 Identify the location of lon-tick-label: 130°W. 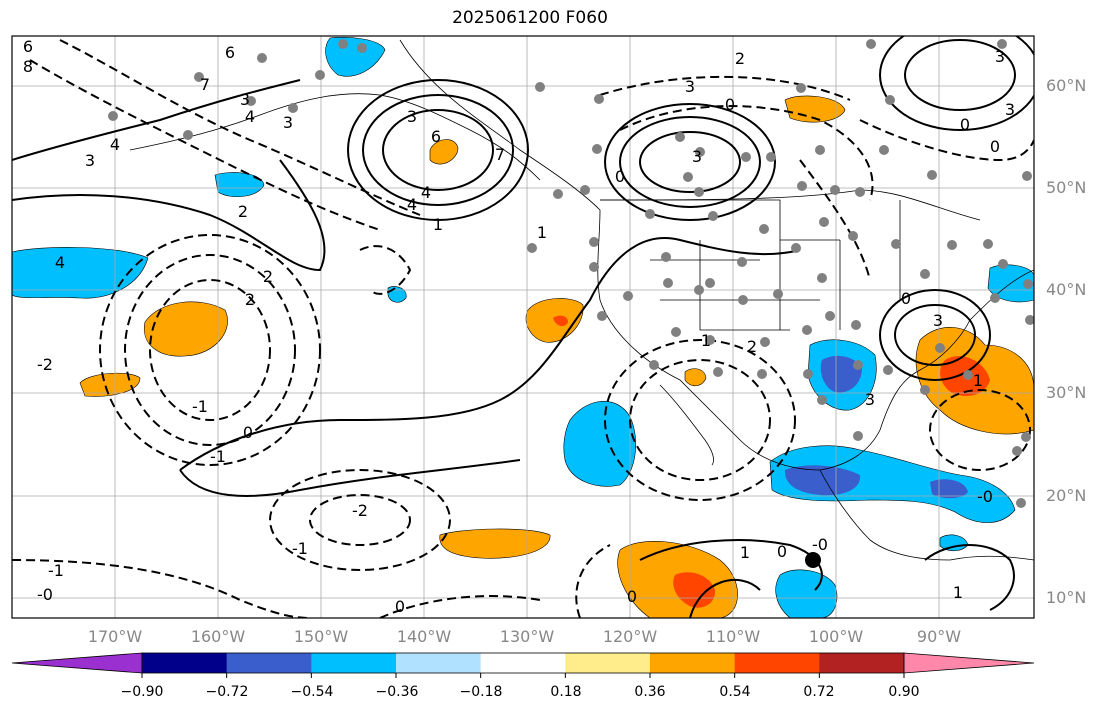
(527, 636).